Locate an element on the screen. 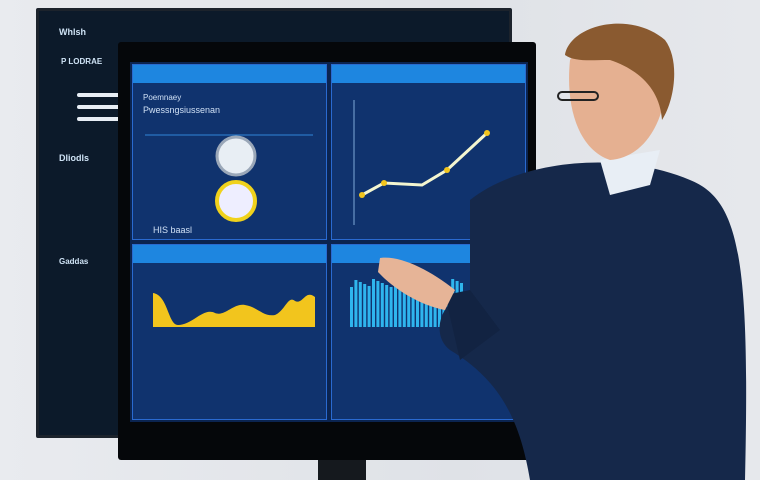 The width and height of the screenshot is (760, 480). brand-label: Whlsh is located at coordinates (72, 32).